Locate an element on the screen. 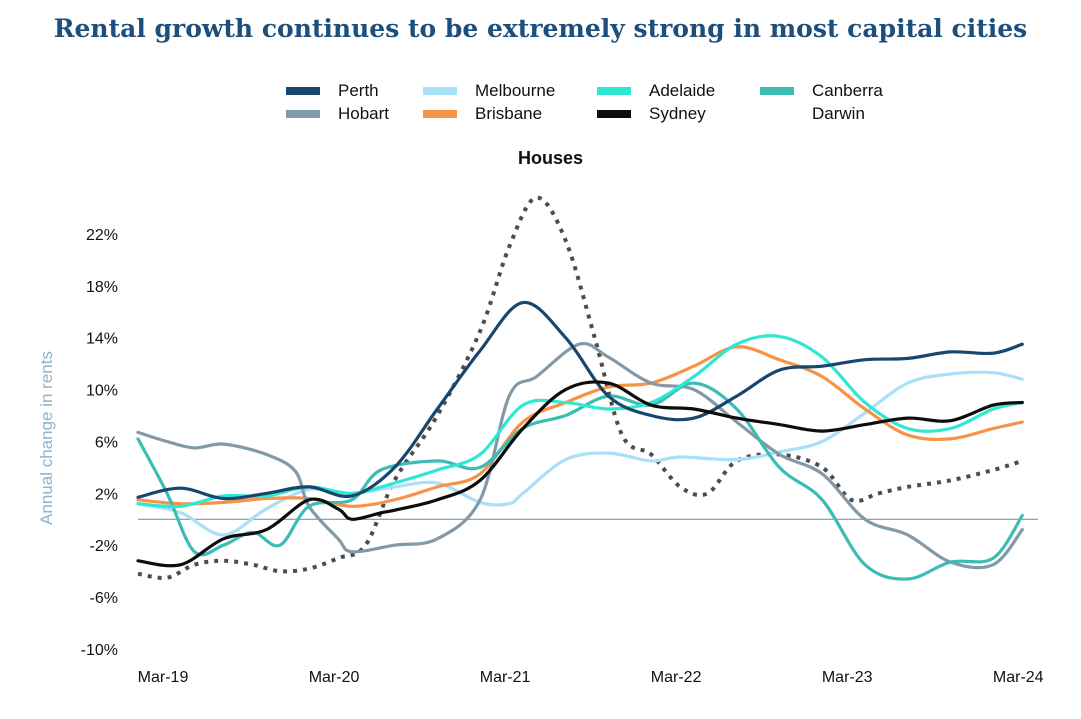  legend-item-melbourne: Melbourne is located at coordinates (489, 91).